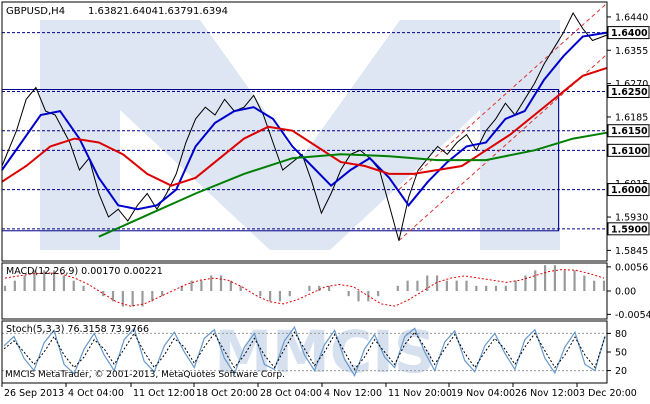  I want to click on level-tag-label: 1.6150, so click(629, 131).